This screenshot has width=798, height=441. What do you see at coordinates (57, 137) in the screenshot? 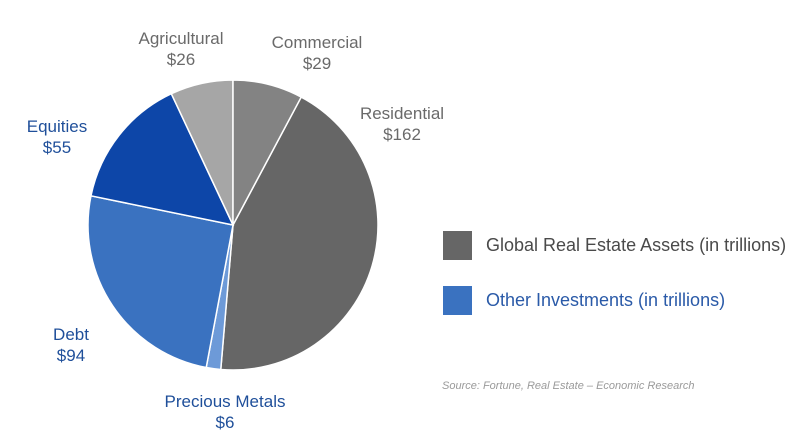
I see `label-equities: Equities $55` at bounding box center [57, 137].